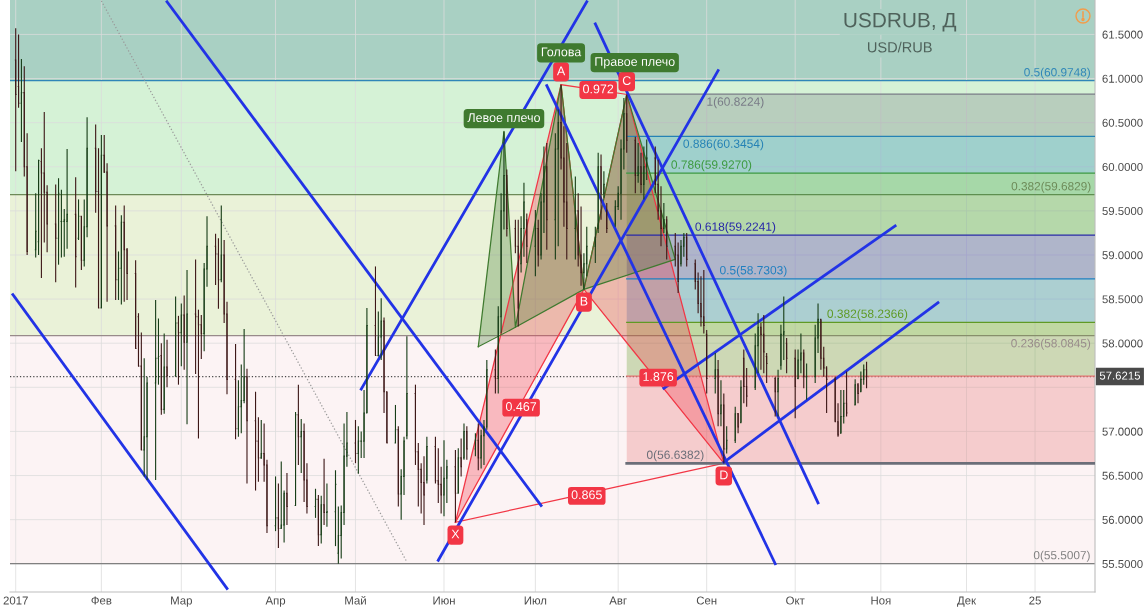 This screenshot has height=610, width=1148. What do you see at coordinates (795, 600) in the screenshot?
I see `x-tick-label: Окт` at bounding box center [795, 600].